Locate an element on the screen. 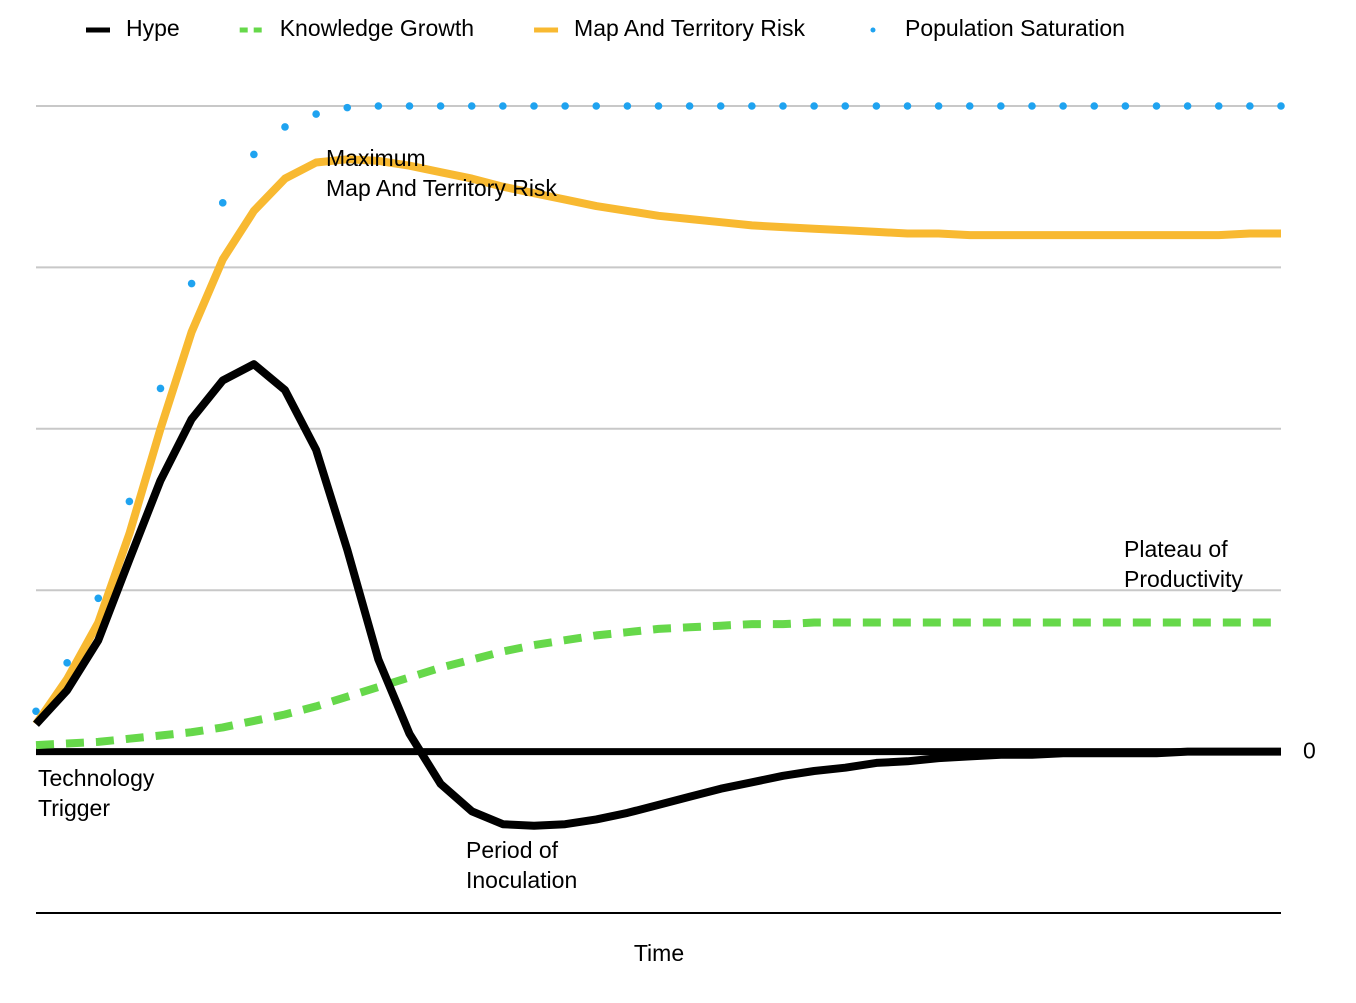 The width and height of the screenshot is (1356, 1003). legend-label: Knowledge Growth is located at coordinates (377, 28).